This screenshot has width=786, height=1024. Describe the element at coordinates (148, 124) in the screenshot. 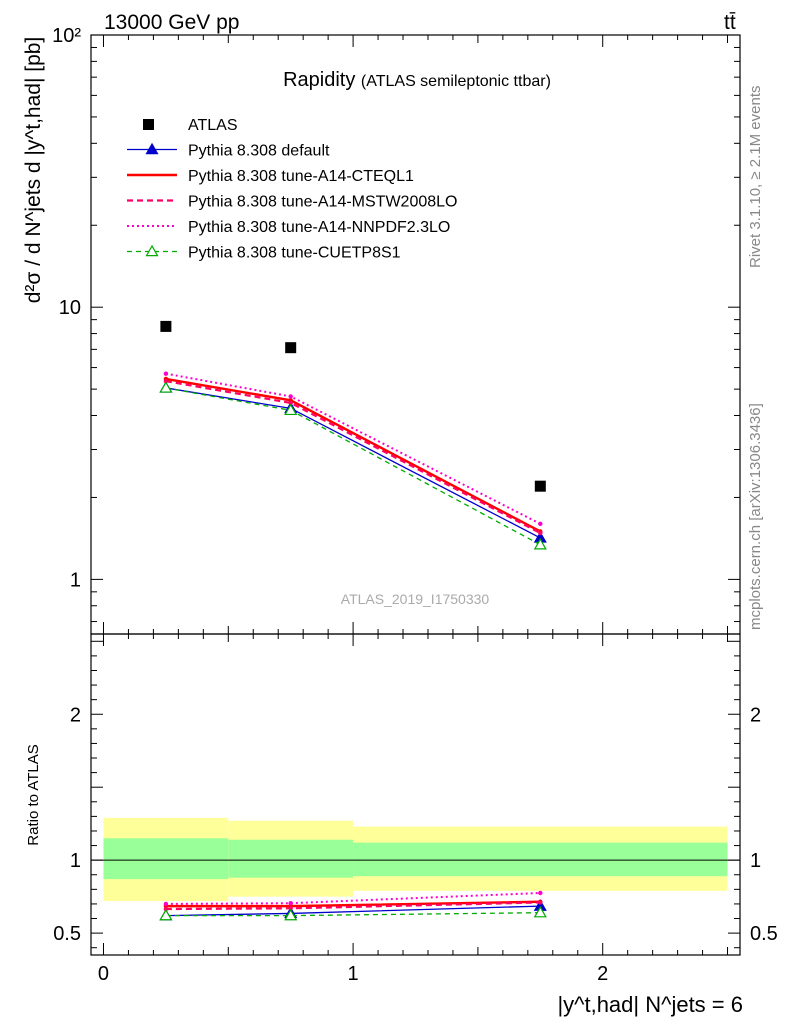

I see `legend-marker-data` at that location.